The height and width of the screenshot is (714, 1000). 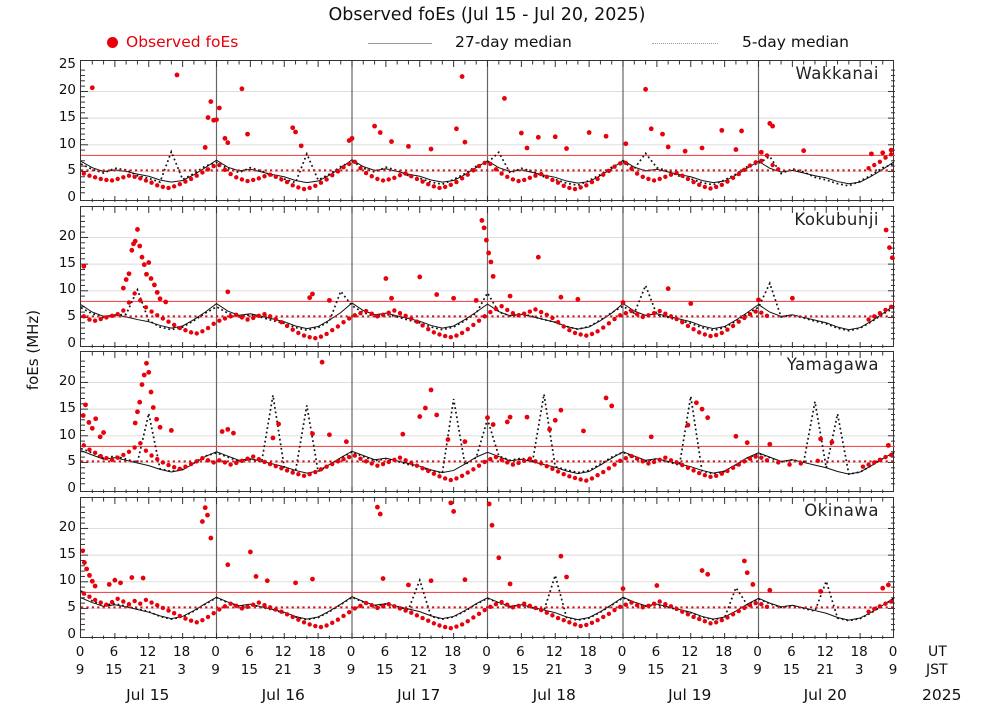 What do you see at coordinates (112, 42) in the screenshot?
I see `observed-dot-icon` at bounding box center [112, 42].